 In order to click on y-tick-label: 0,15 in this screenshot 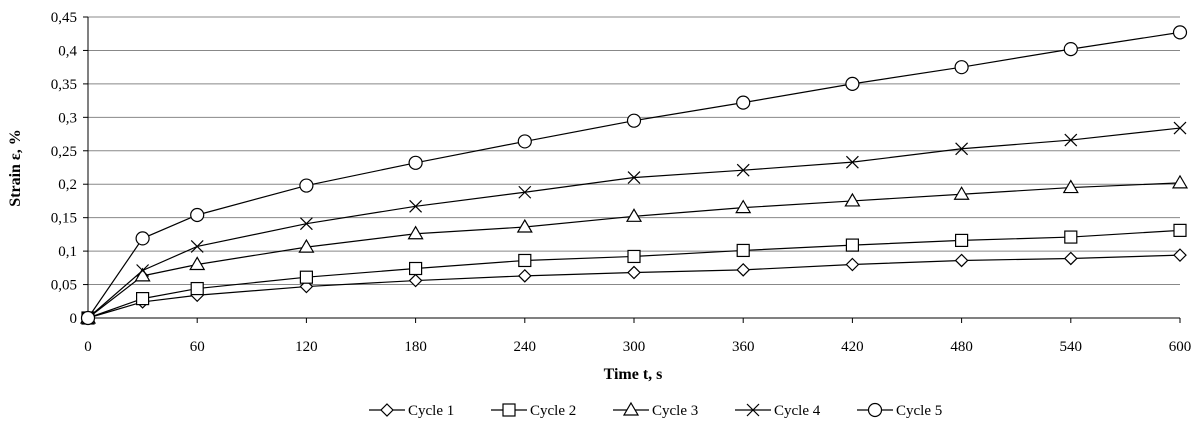, I will do `click(64, 219)`.